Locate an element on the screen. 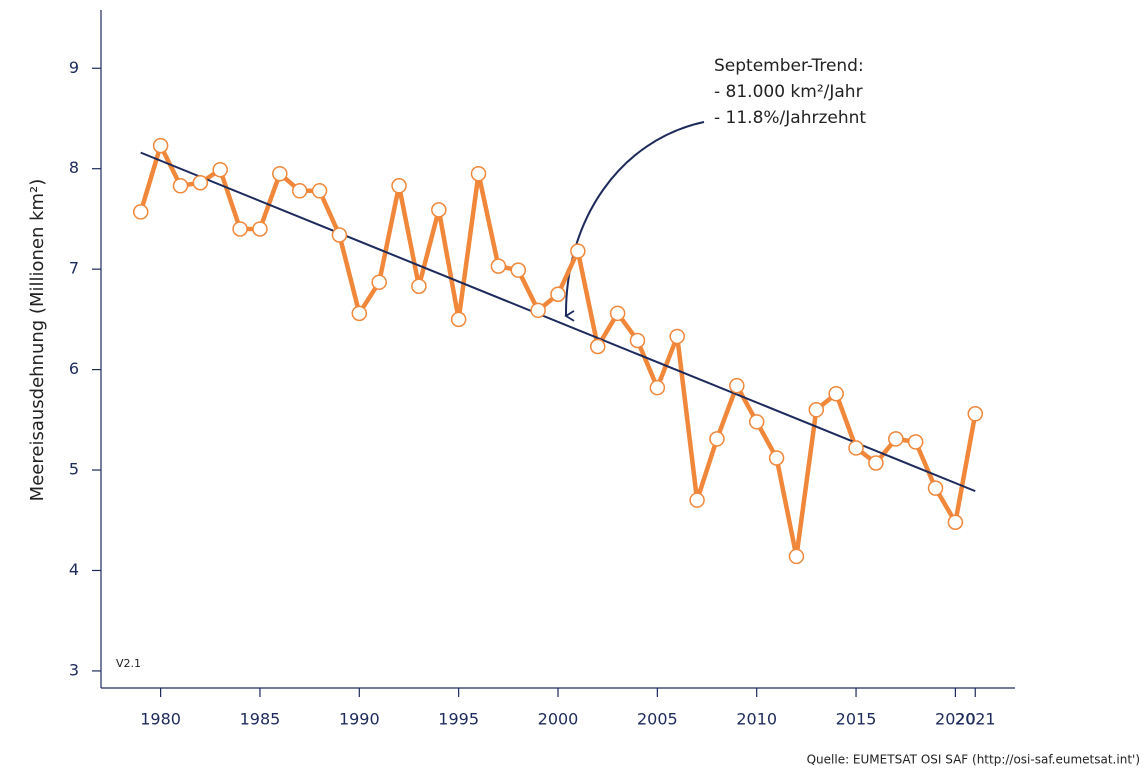 Image resolution: width=1148 pixels, height=773 pixels. annotation: September-Trend: is located at coordinates (789, 66).